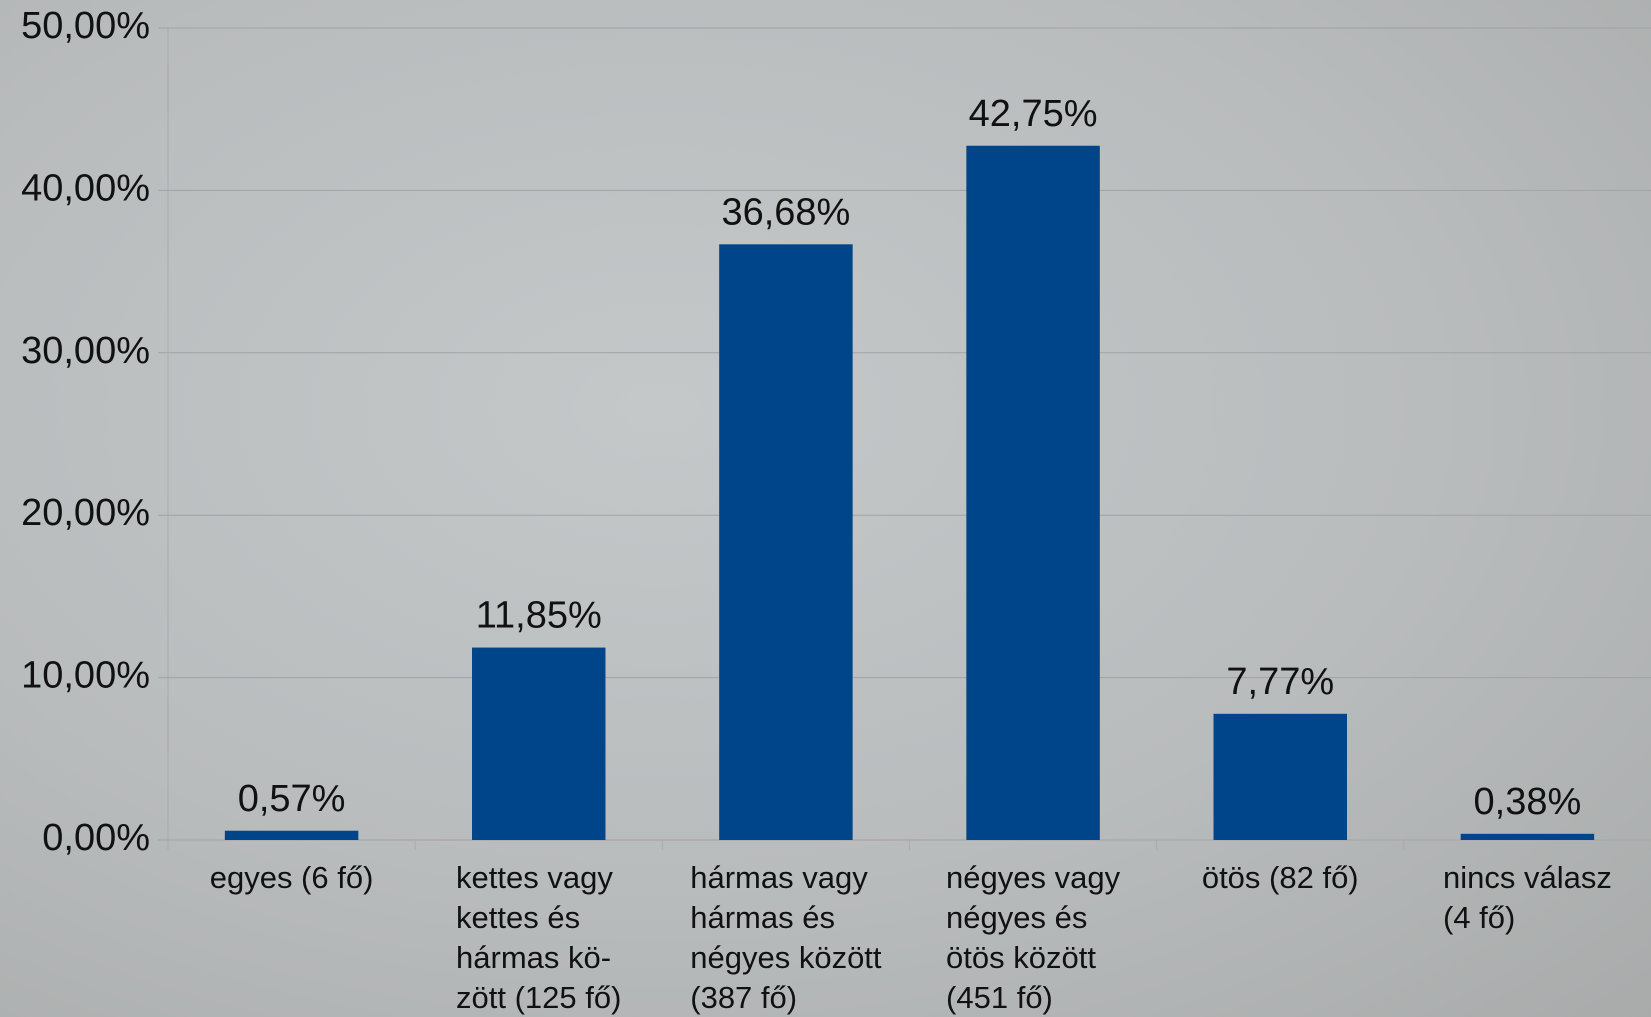 This screenshot has height=1017, width=1651. Describe the element at coordinates (539, 616) in the screenshot. I see `value-label: 11,85%` at that location.